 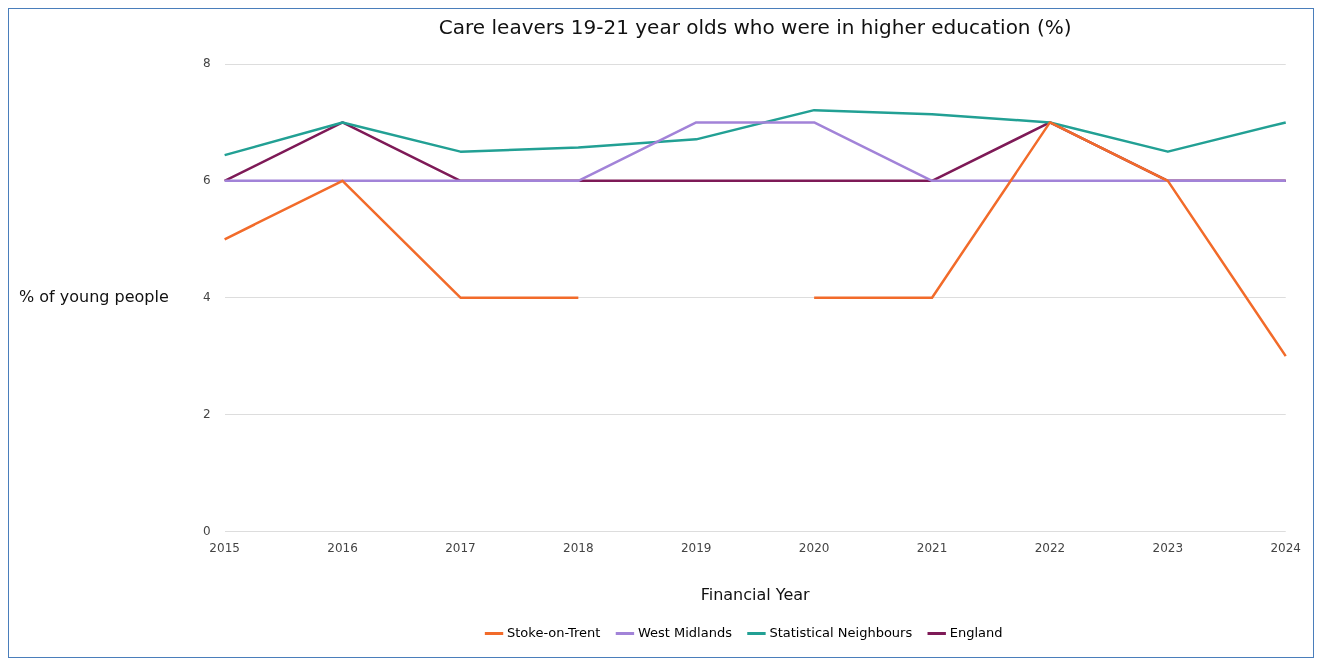 What do you see at coordinates (206, 413) in the screenshot?
I see `y-tick-label: 2` at bounding box center [206, 413].